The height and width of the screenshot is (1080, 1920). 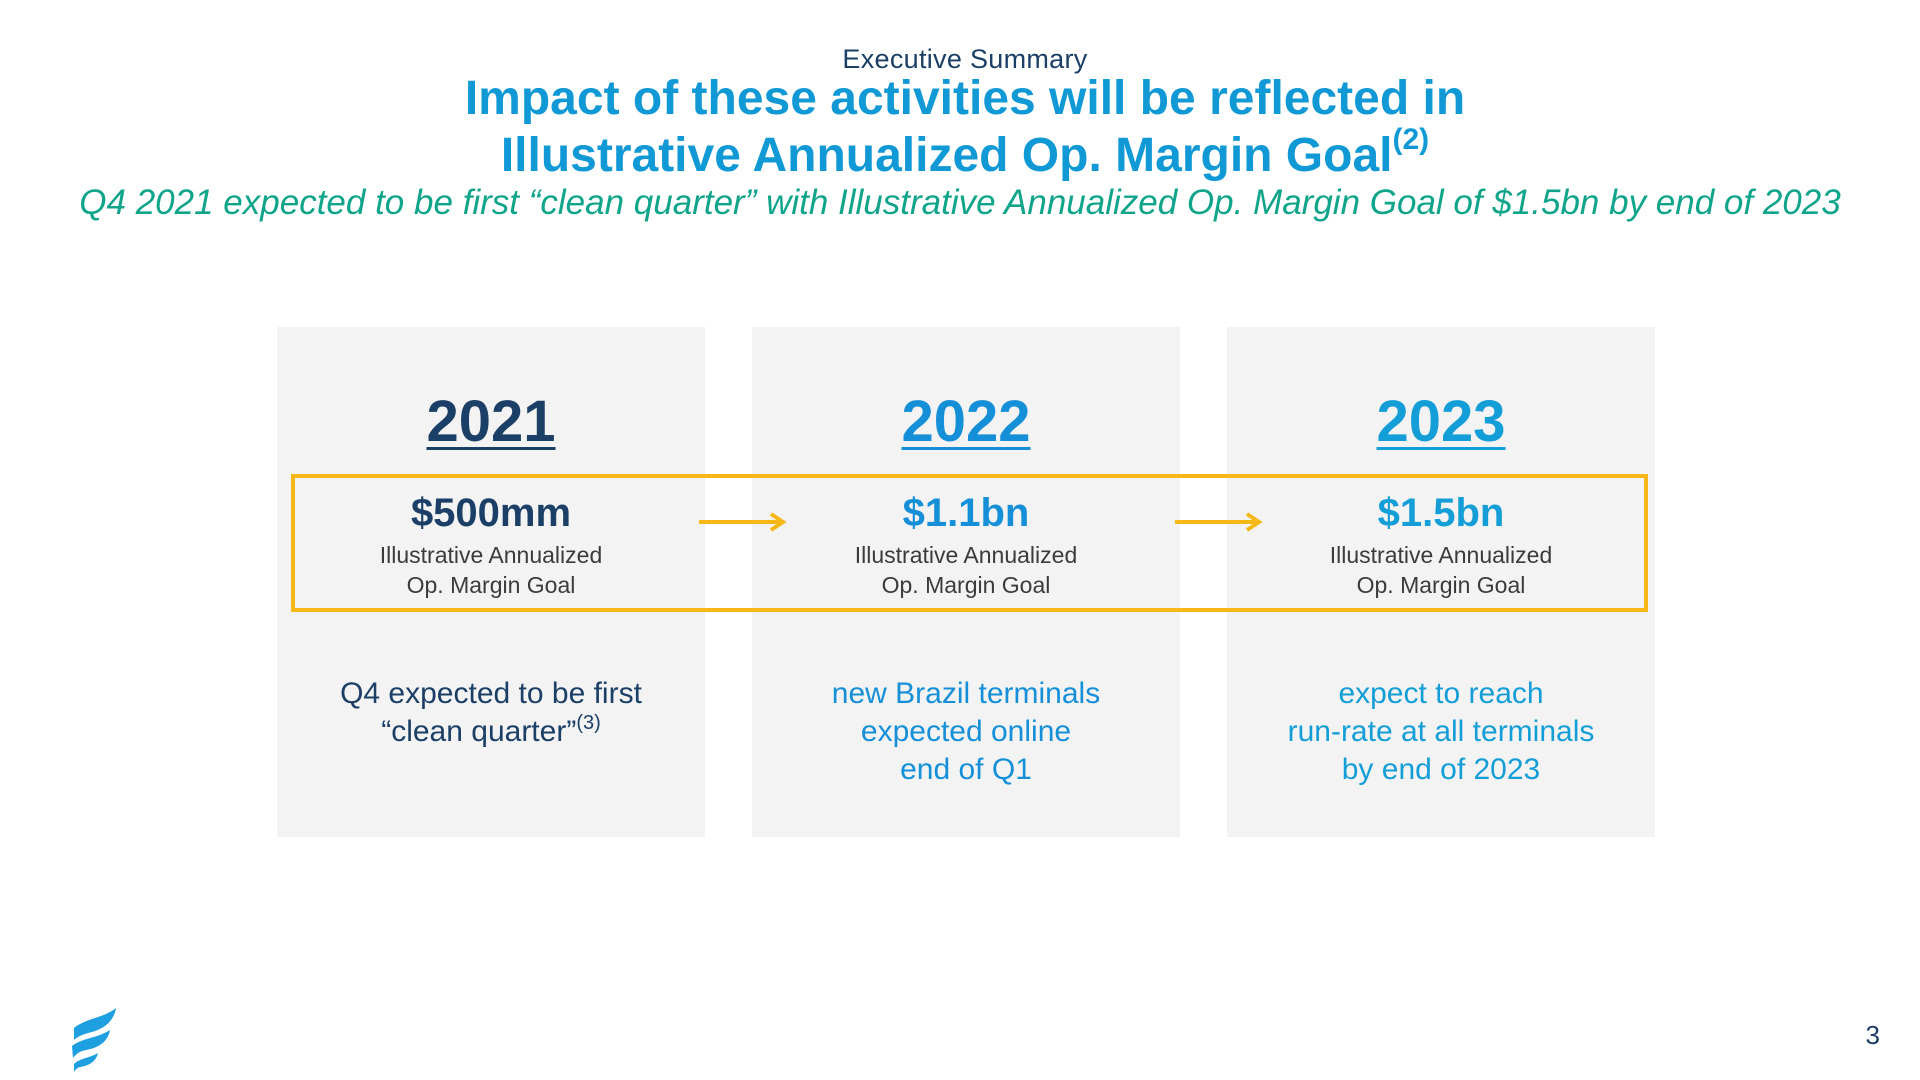 What do you see at coordinates (491, 693) in the screenshot?
I see `note-line-1: Q4 expected to be first` at bounding box center [491, 693].